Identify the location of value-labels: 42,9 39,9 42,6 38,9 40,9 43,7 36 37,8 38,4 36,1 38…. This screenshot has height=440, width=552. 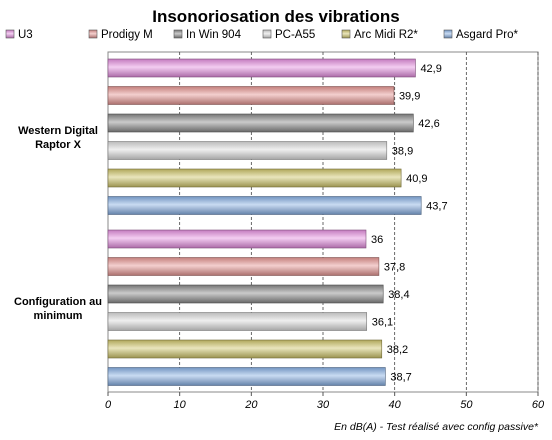
(409, 223).